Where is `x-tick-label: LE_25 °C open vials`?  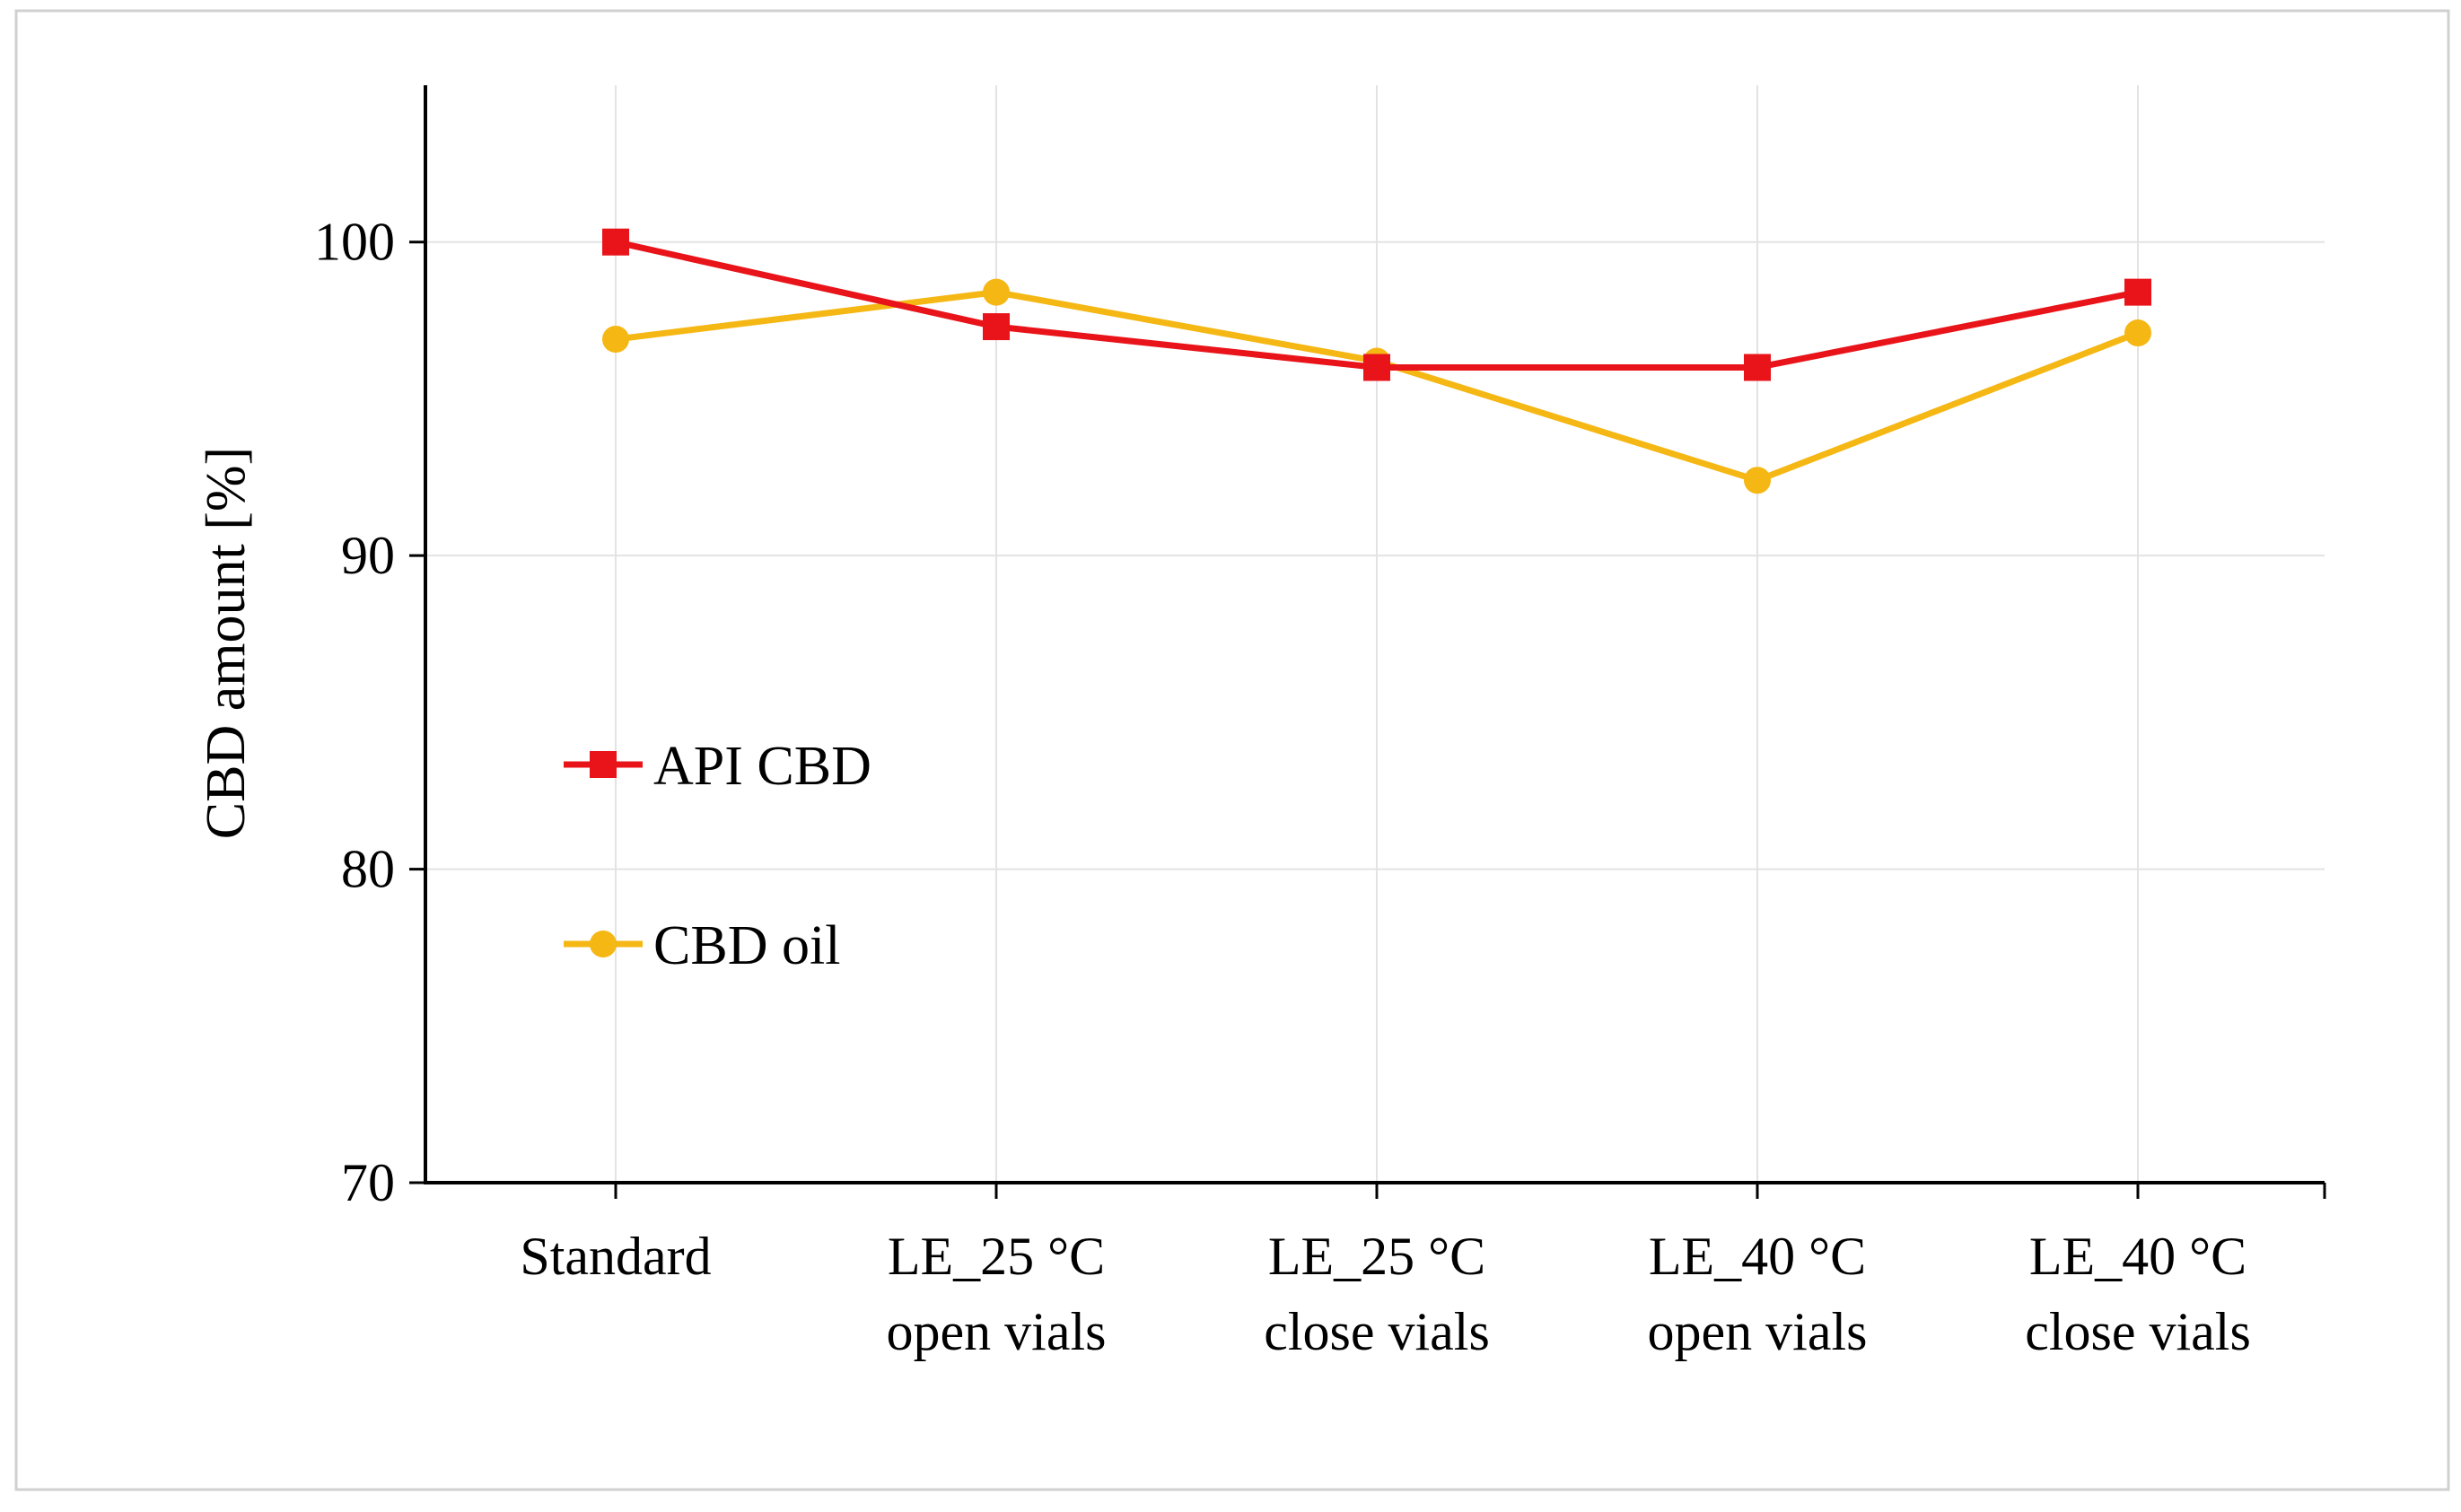 x-tick-label: LE_25 °C open vials is located at coordinates (997, 1294).